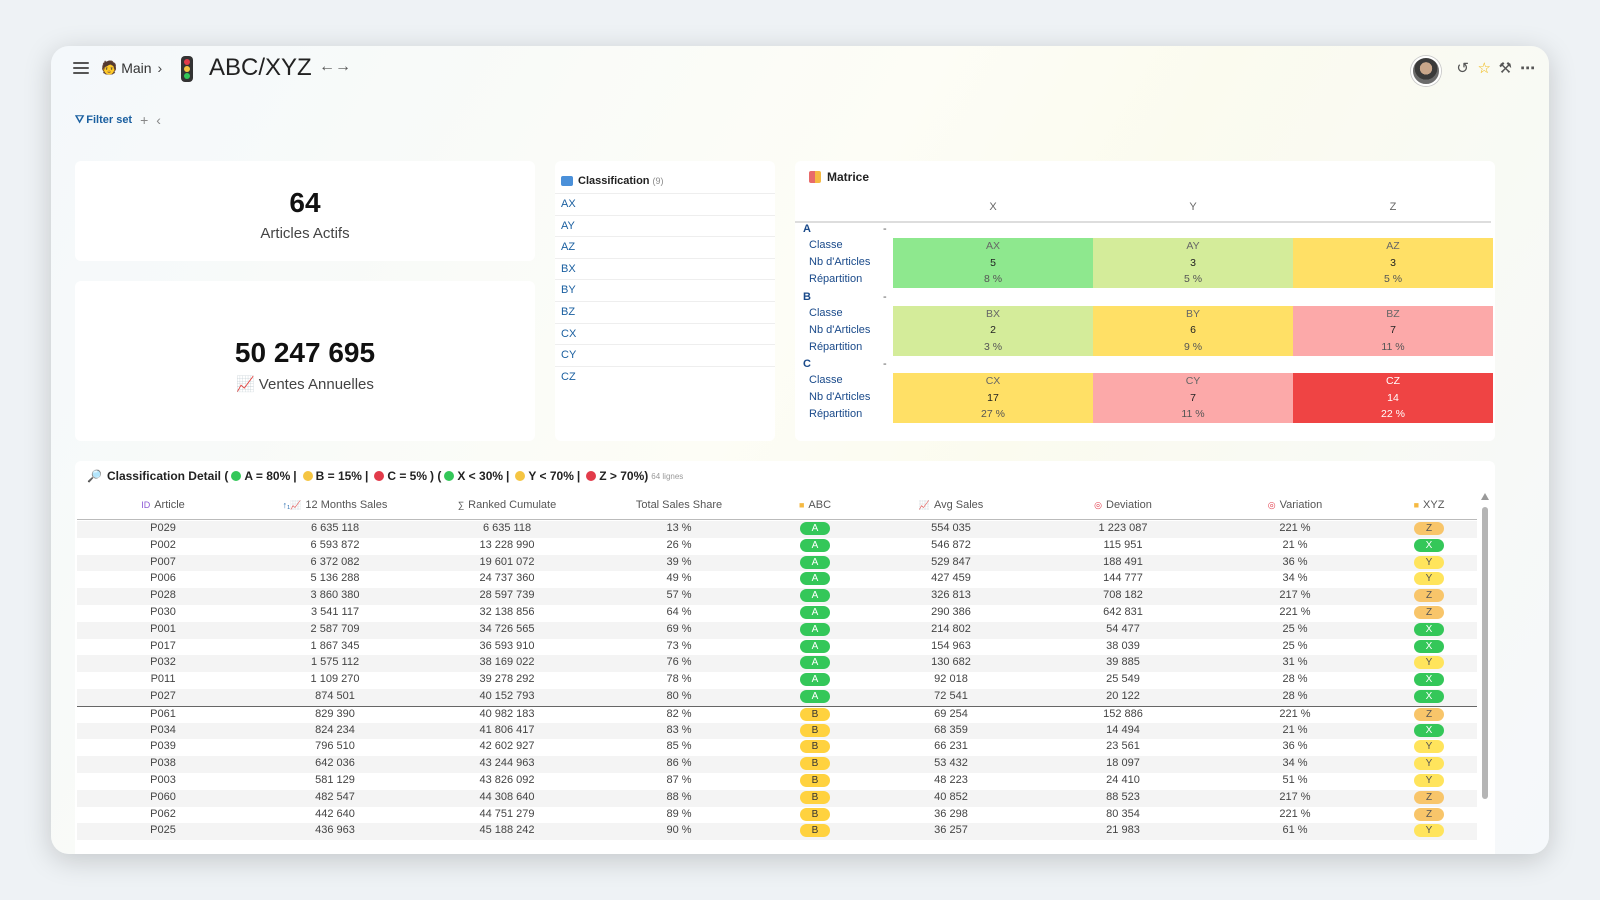  What do you see at coordinates (815, 764) in the screenshot?
I see `abc-badge: B` at bounding box center [815, 764].